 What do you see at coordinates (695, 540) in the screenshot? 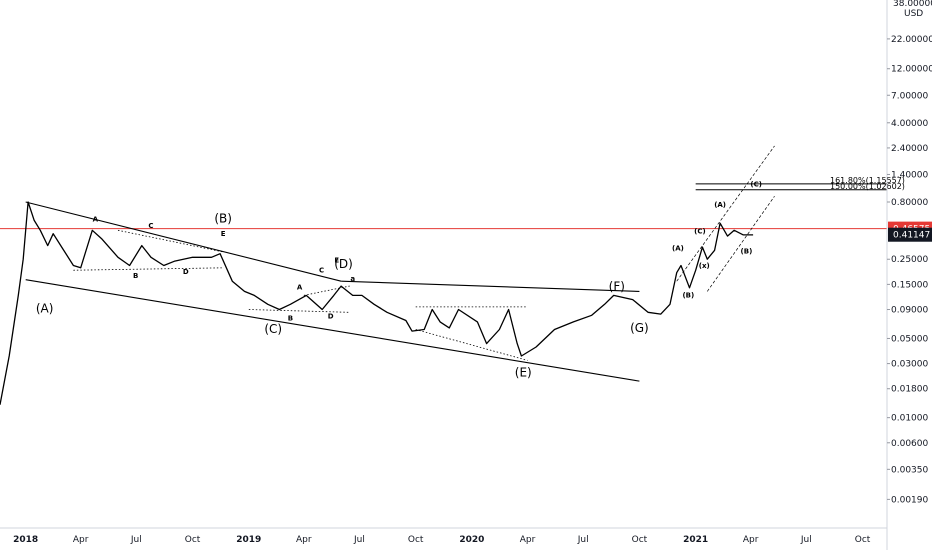
I see `time-tick-label: 2021` at bounding box center [695, 540].